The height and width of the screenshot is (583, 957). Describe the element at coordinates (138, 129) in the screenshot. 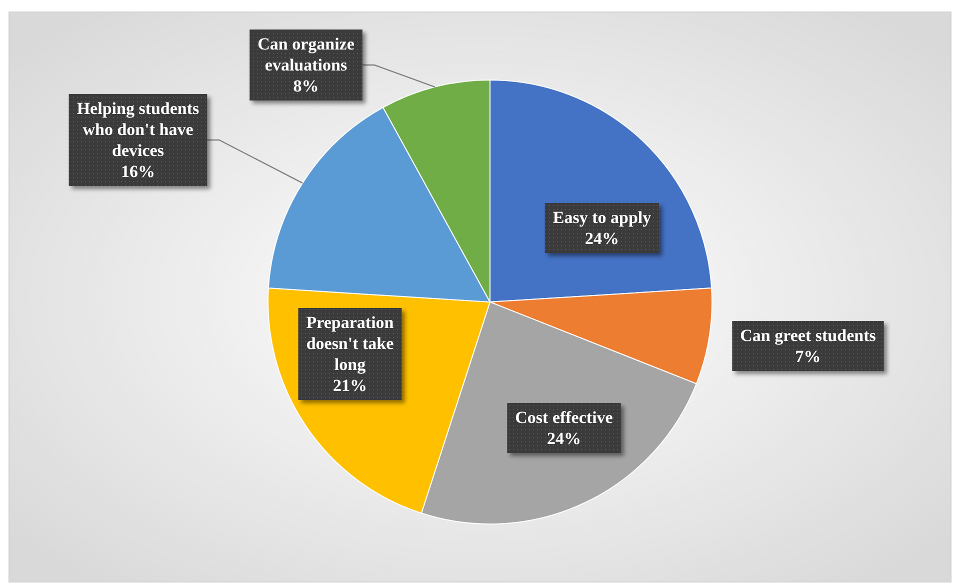

I see `slice-label: Helping students who don't have devices` at that location.